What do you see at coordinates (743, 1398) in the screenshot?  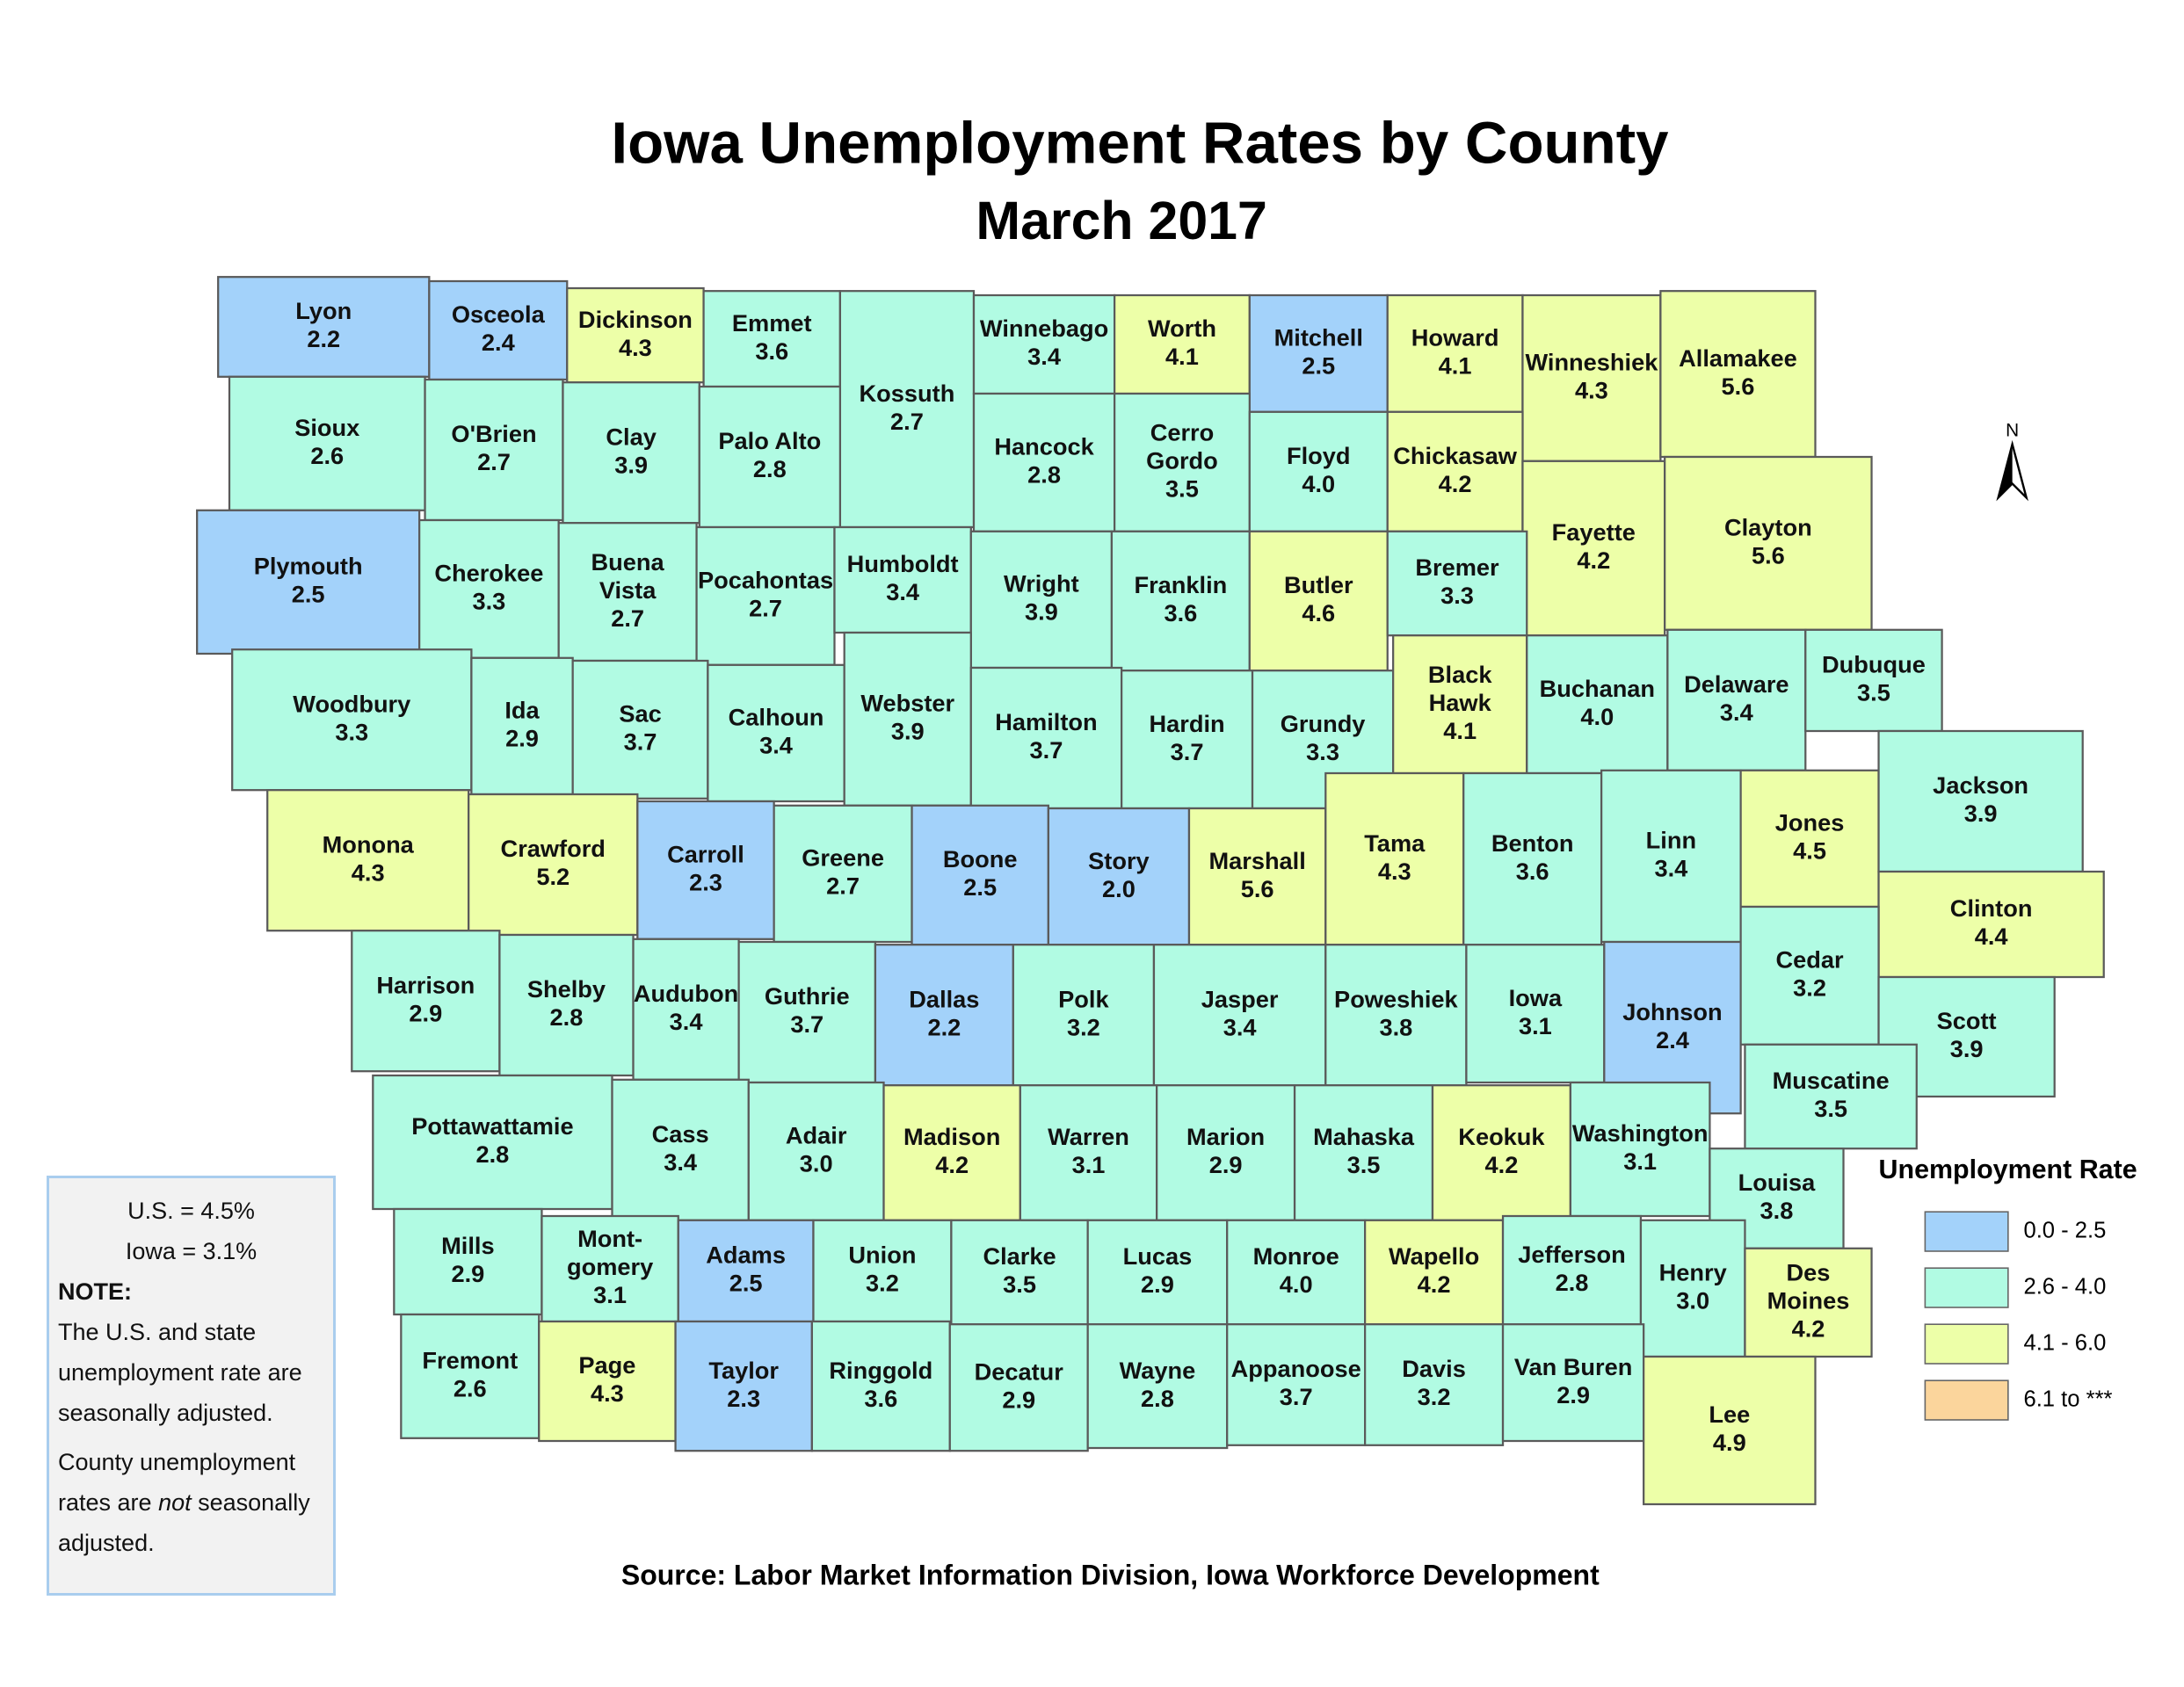 I see `county-value: 2.3` at bounding box center [743, 1398].